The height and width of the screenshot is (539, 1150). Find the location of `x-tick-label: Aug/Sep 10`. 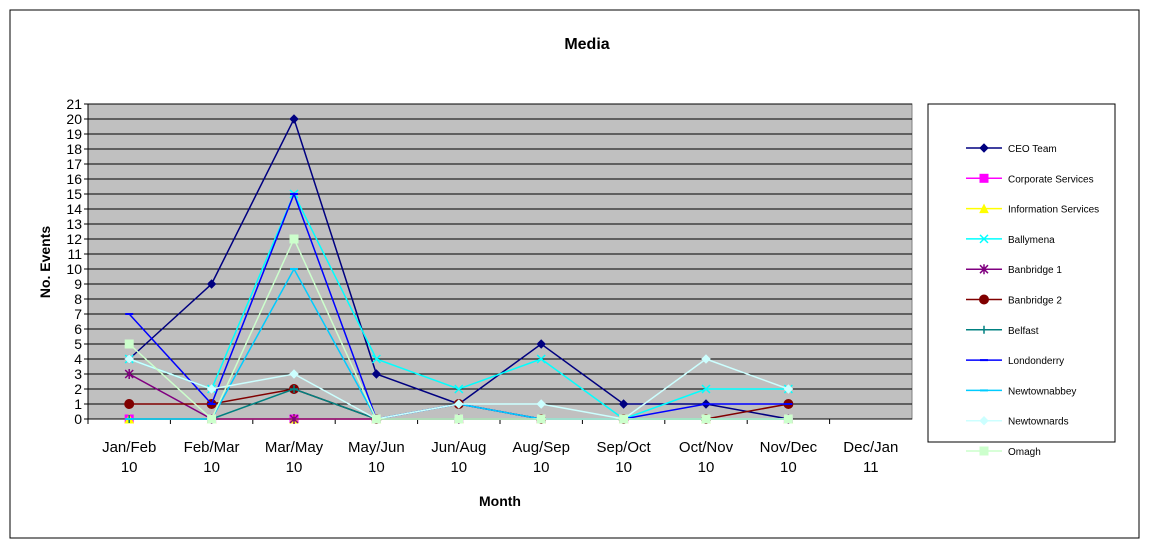

x-tick-label: Aug/Sep 10 is located at coordinates (541, 457).